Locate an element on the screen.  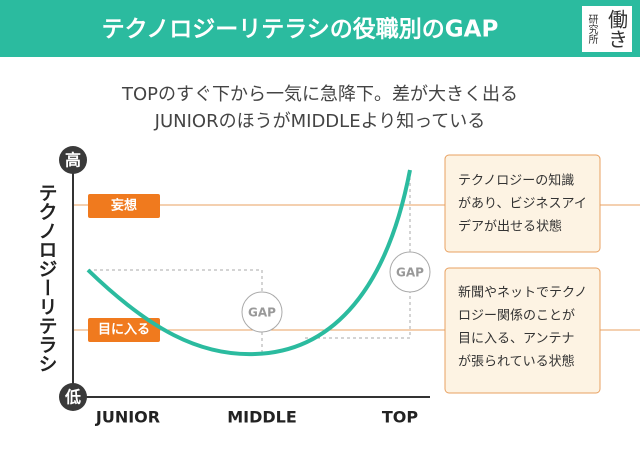
x-label: JUNIOR is located at coordinates (127, 417).